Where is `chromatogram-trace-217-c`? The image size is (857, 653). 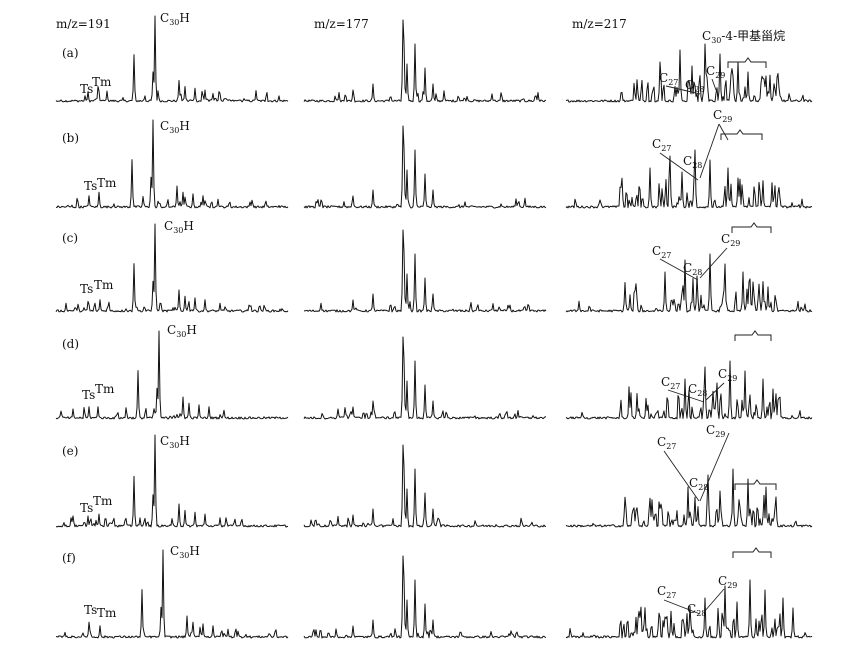
chromatogram-trace-217-c is located at coordinates (689, 283).